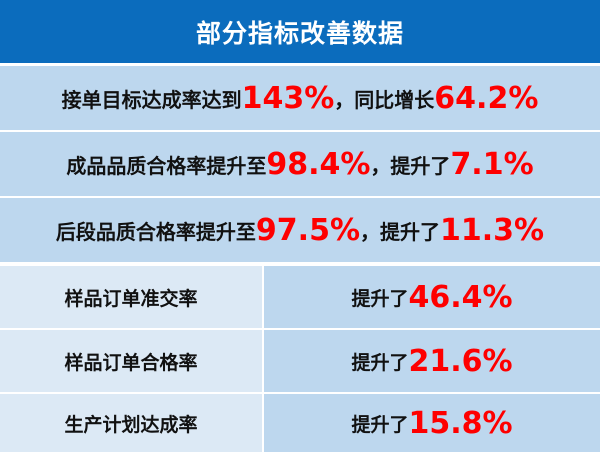  I want to click on metric-value: 21.6%, so click(460, 361).